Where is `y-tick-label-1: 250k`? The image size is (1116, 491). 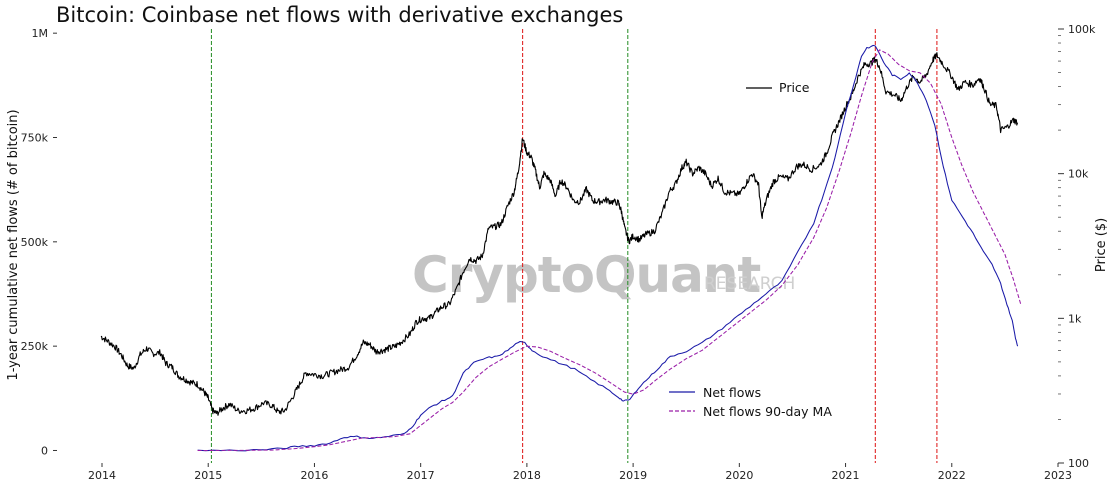
y-tick-label-1: 250k is located at coordinates (35, 346).